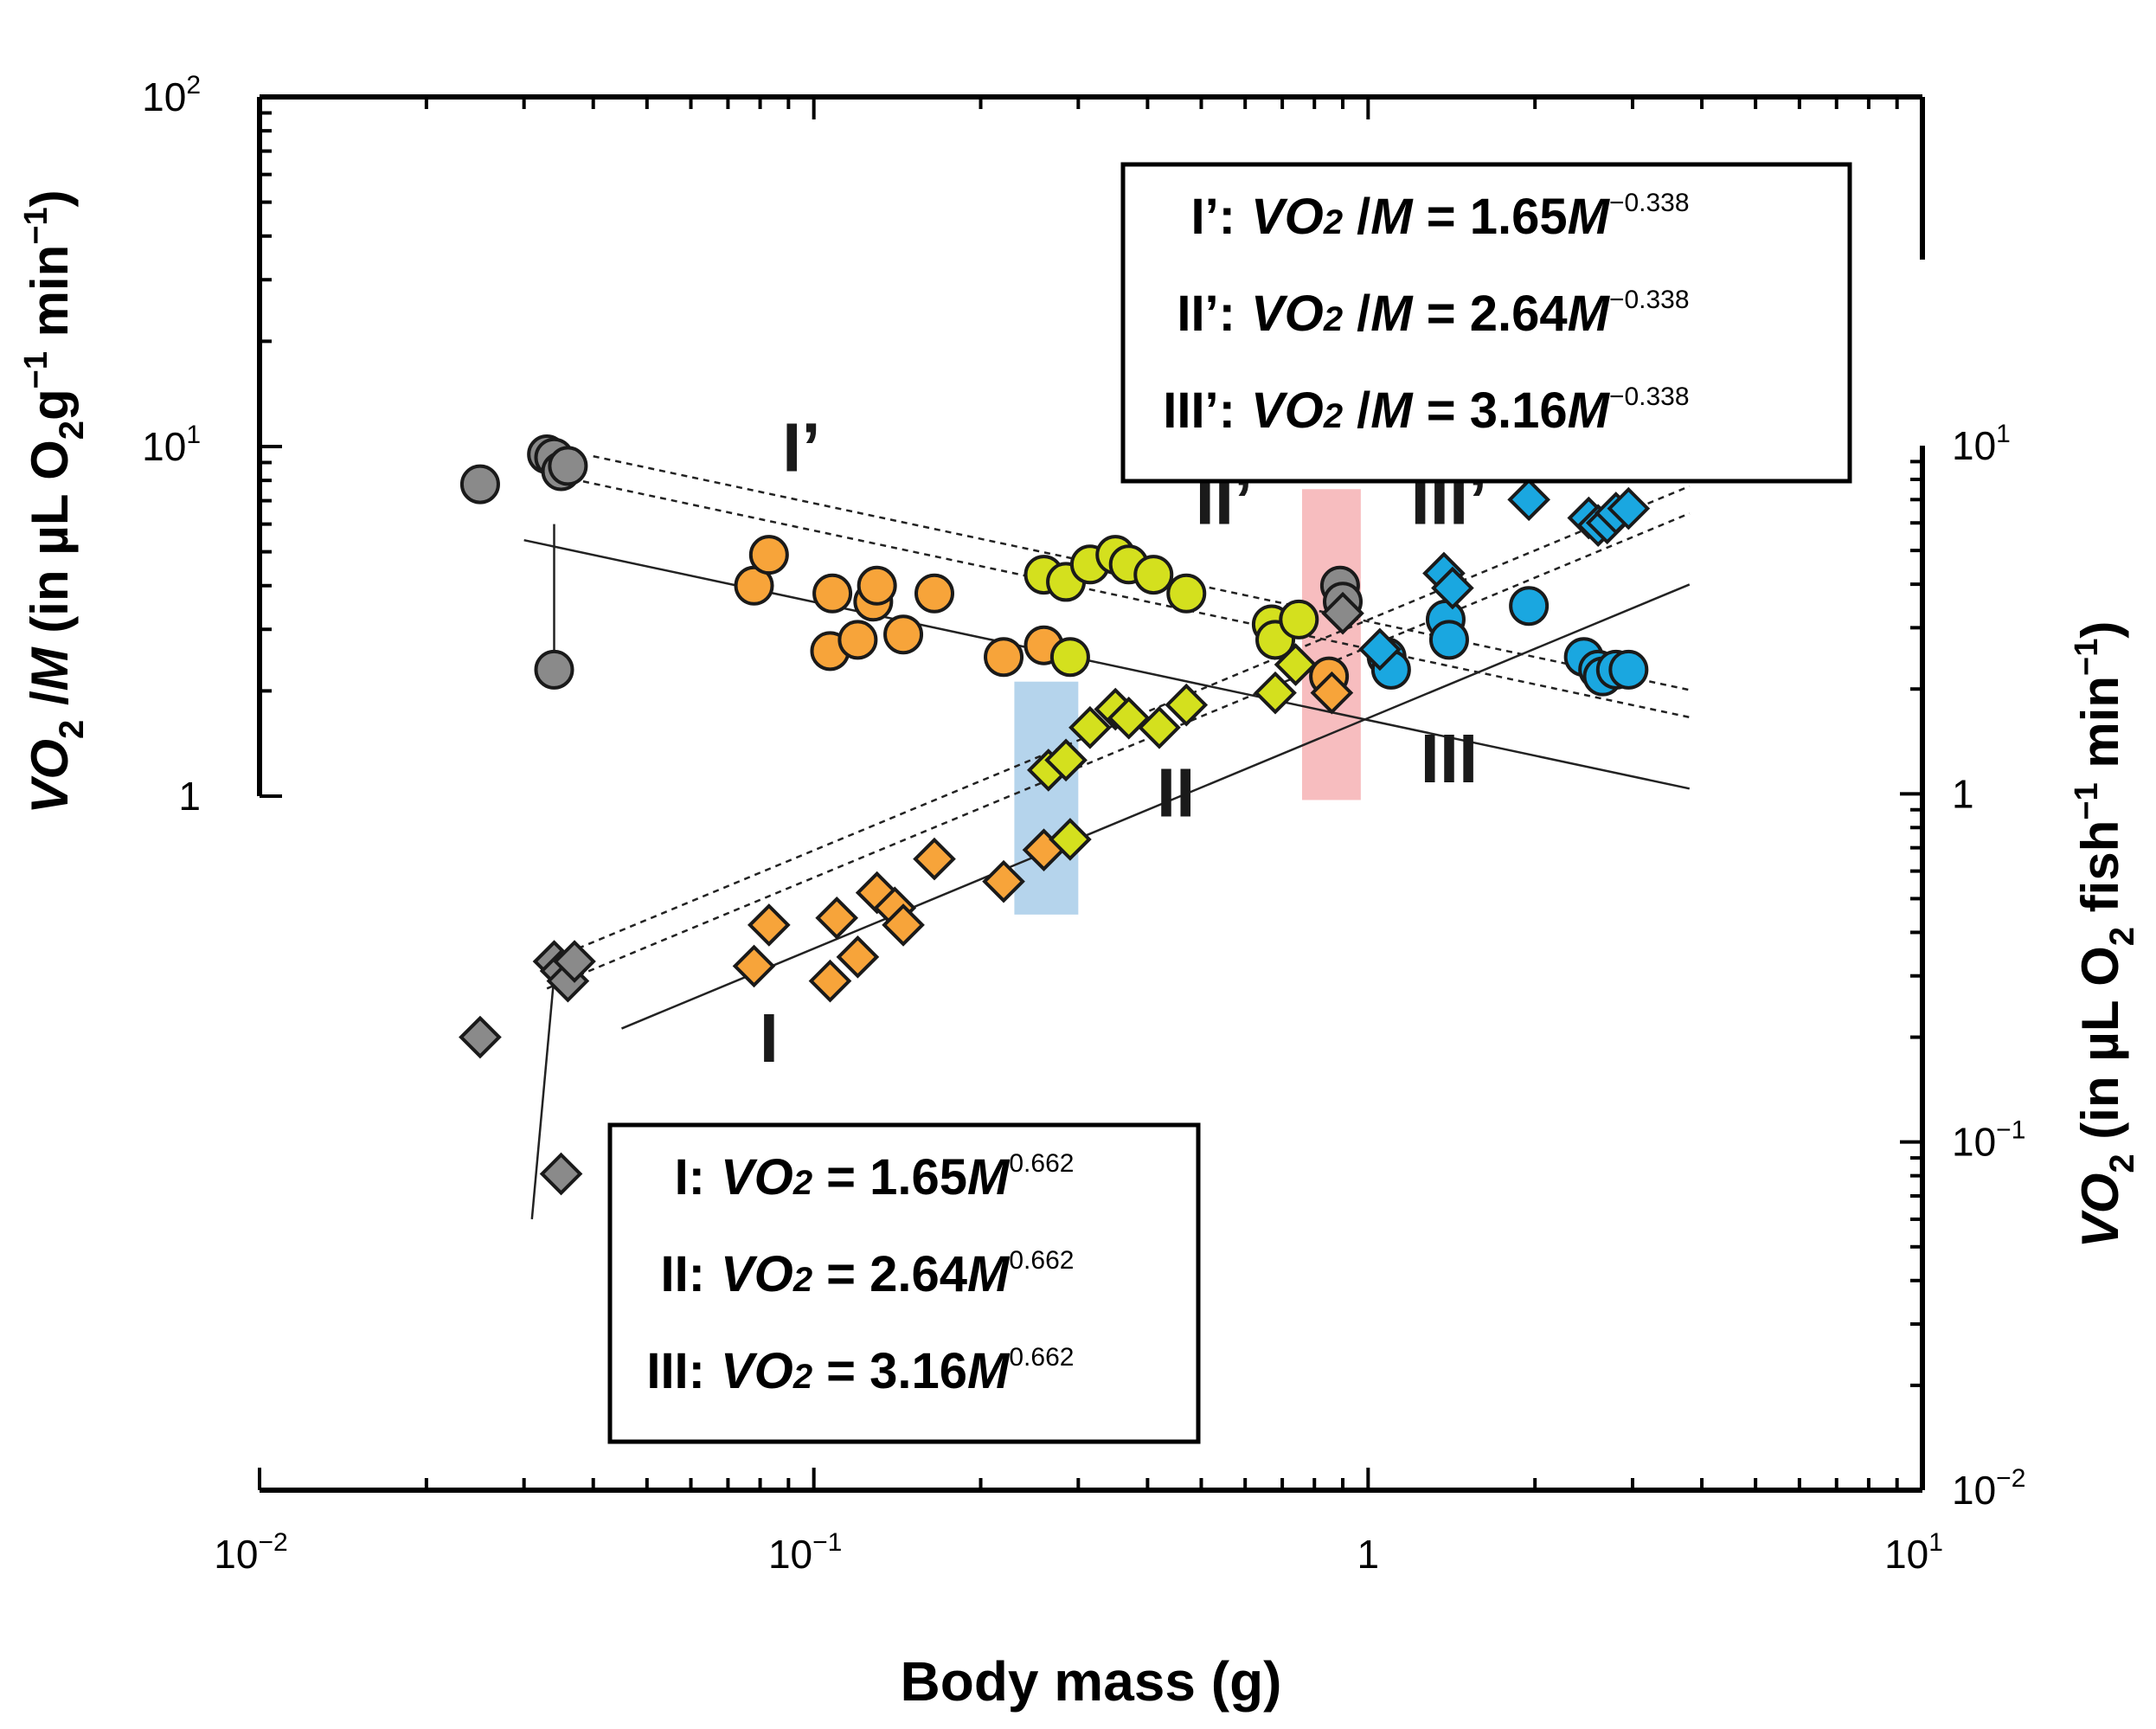  What do you see at coordinates (801, 447) in the screenshot?
I see `group-label: I’` at bounding box center [801, 447].